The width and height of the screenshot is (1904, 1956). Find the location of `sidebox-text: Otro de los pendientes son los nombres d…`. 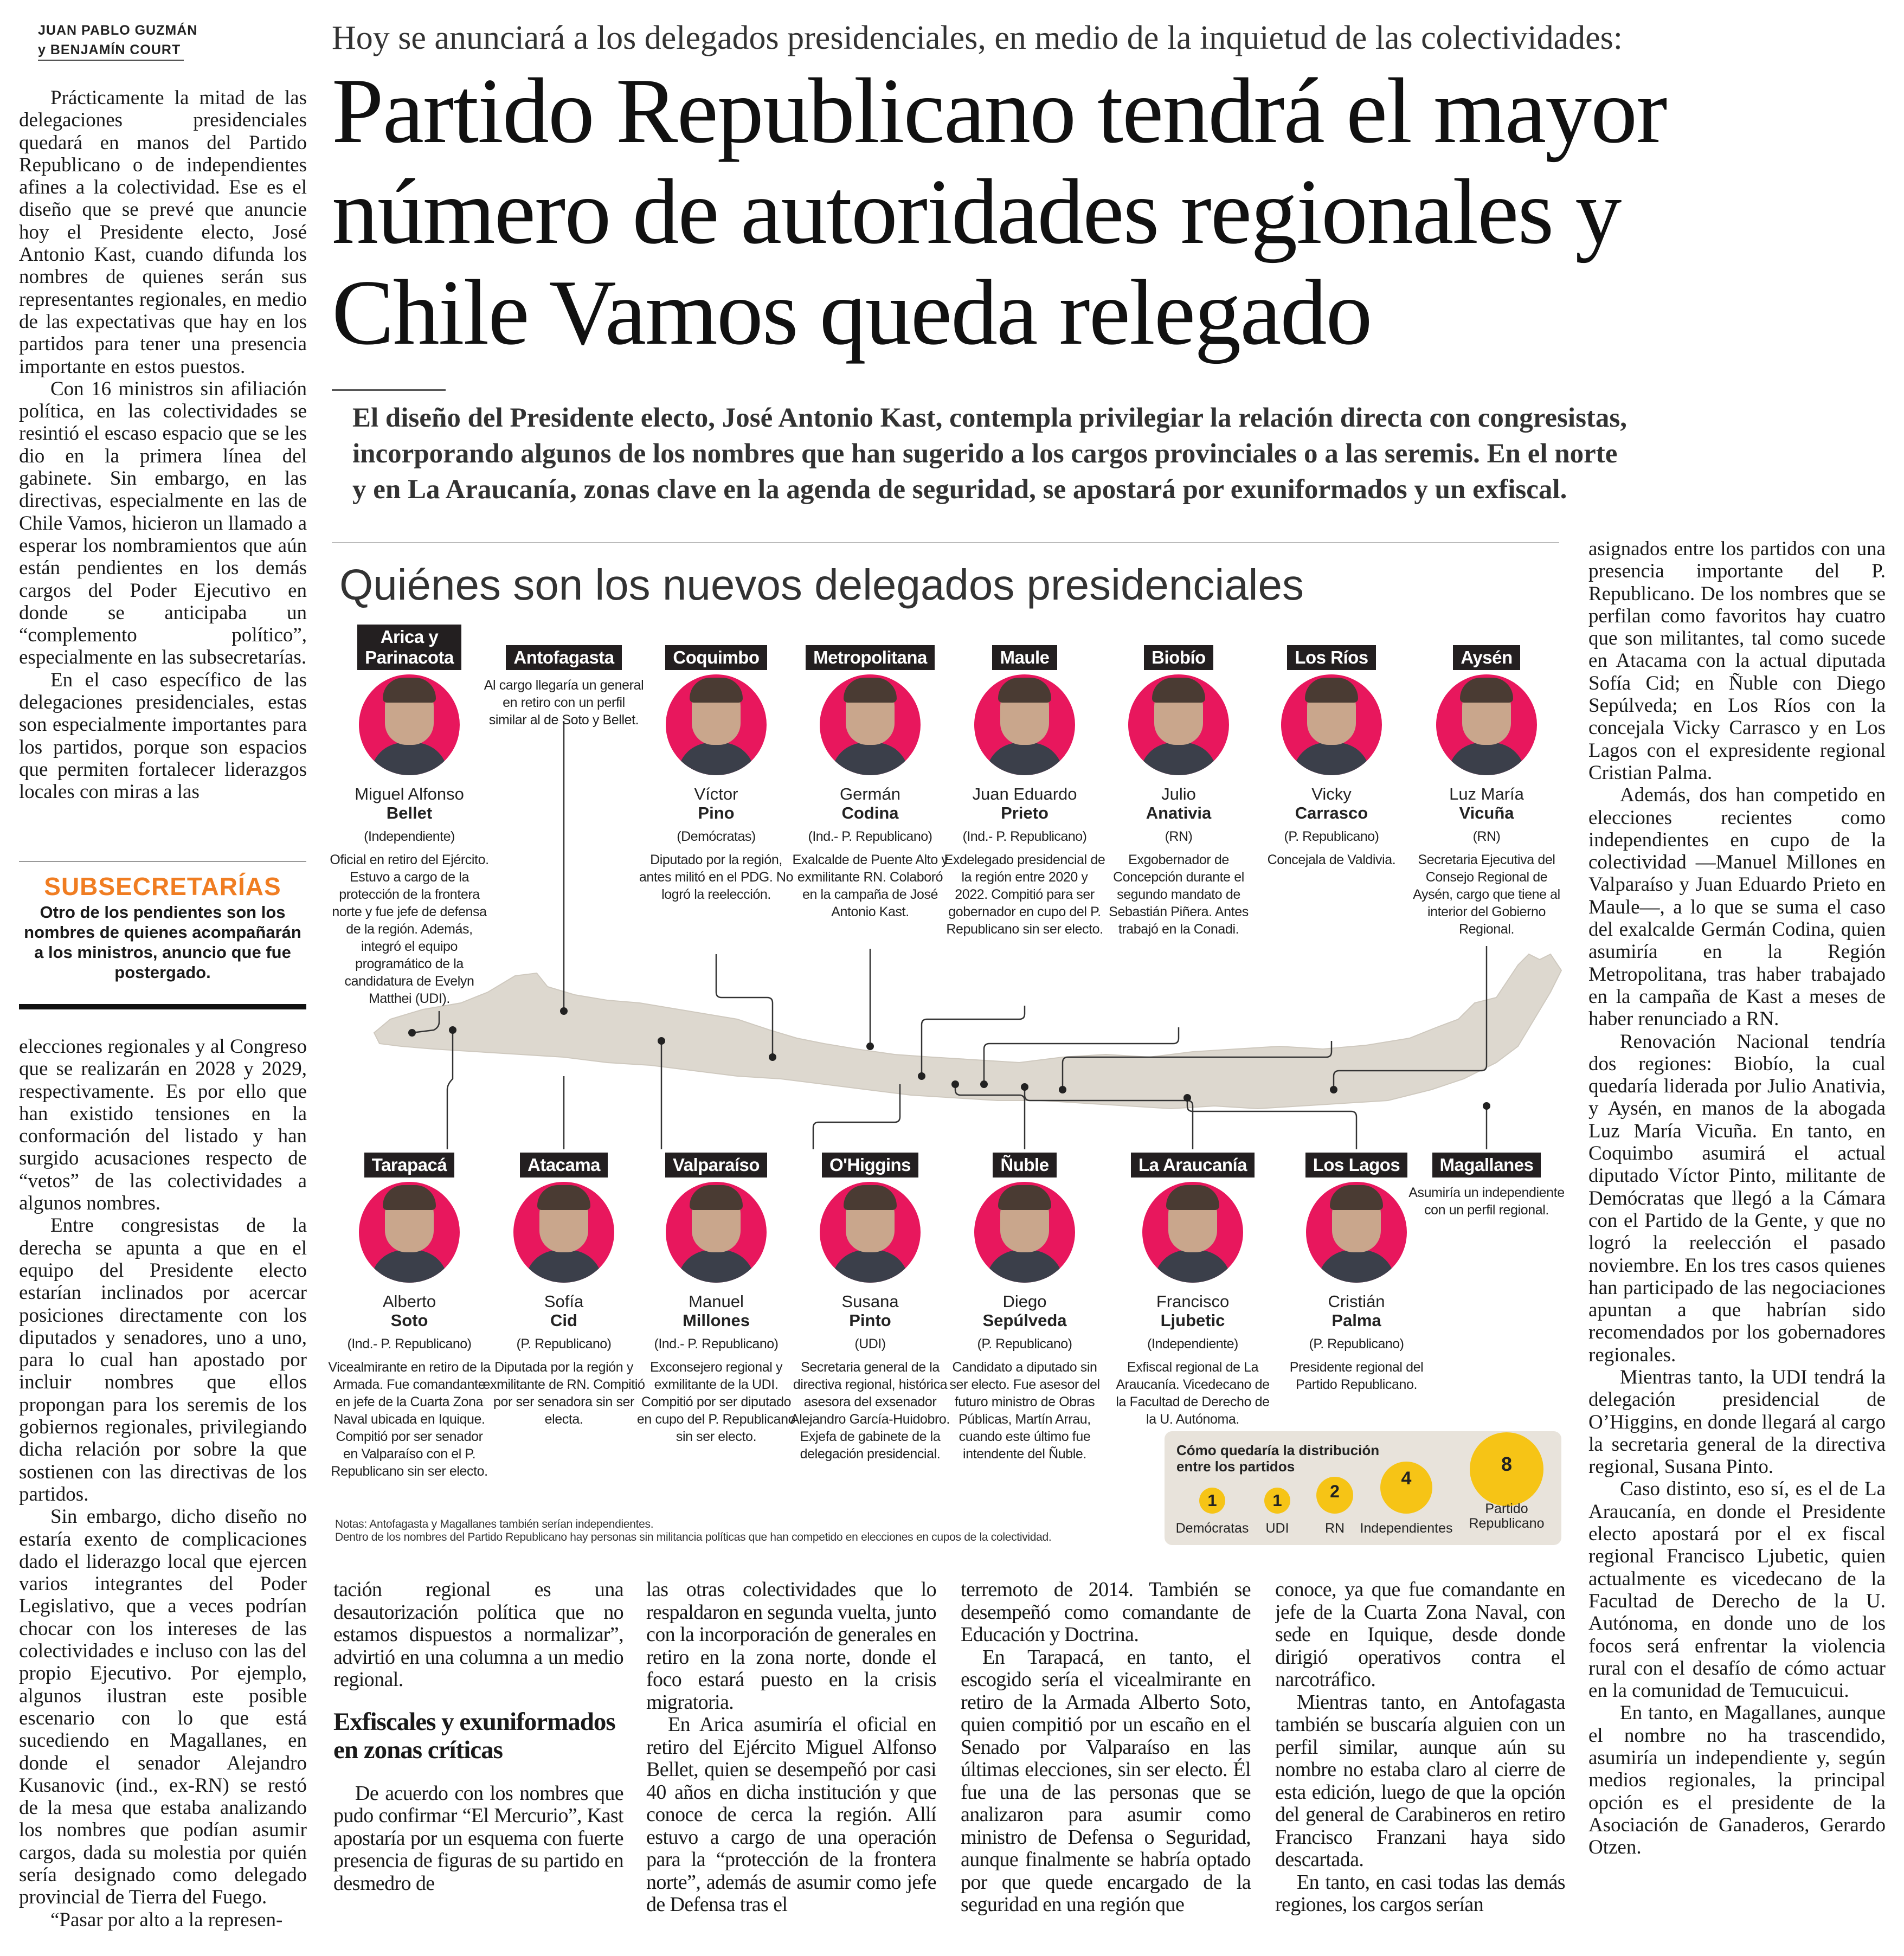

sidebox-text: Otro de los pendientes son los nombres d… is located at coordinates (163, 942).